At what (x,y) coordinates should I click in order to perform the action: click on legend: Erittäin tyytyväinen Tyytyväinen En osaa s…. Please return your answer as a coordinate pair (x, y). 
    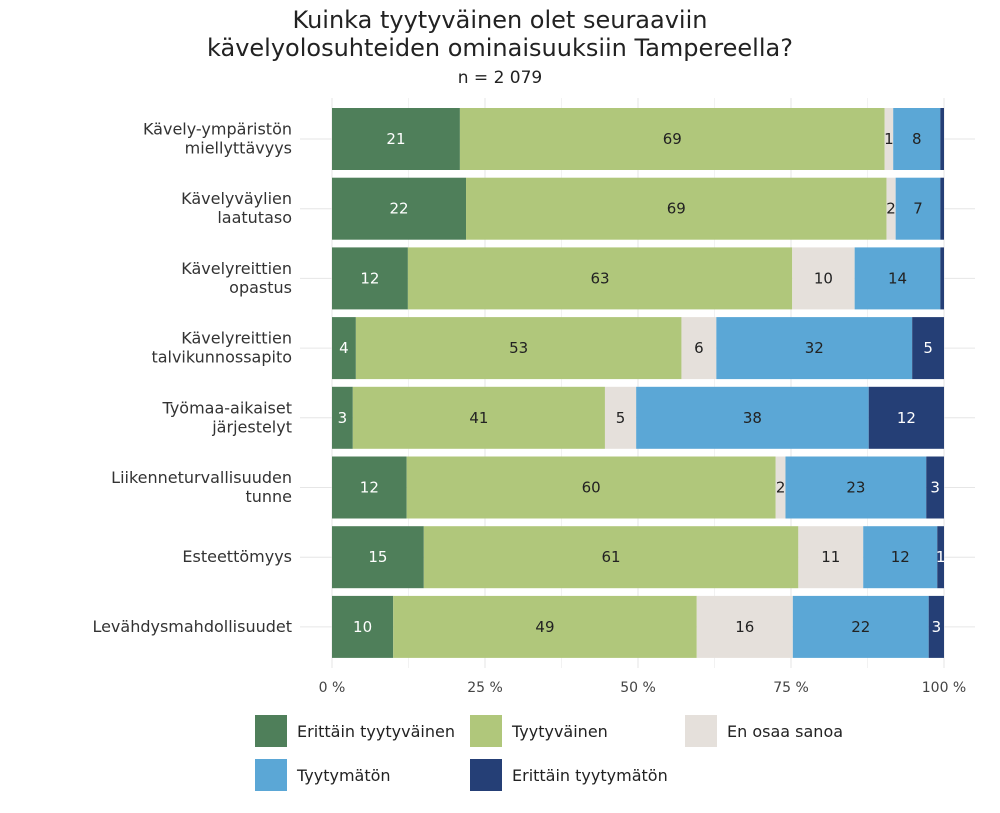
    Looking at the image, I should click on (549, 753).